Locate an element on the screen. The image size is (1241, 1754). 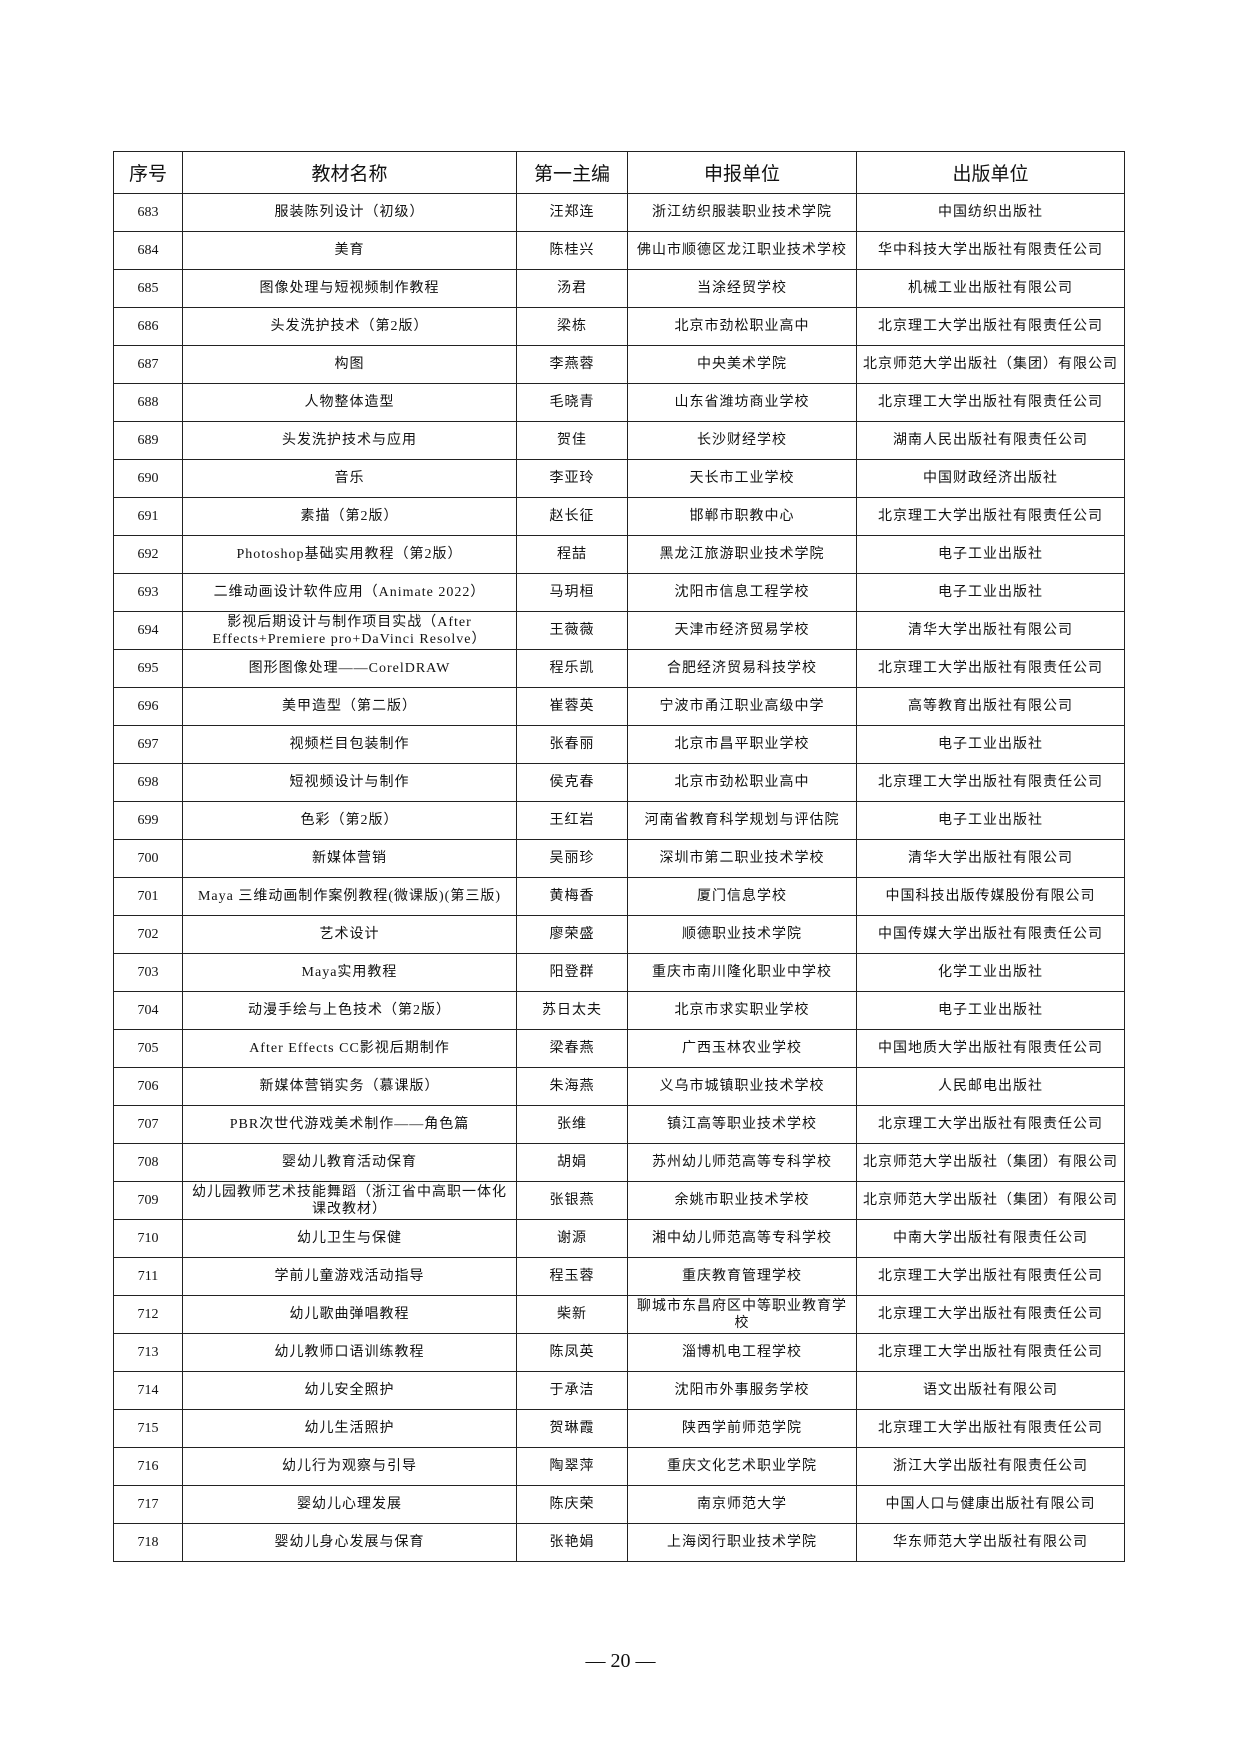
cell-publisher: 中国传媒大学出版社有限责任公司 is located at coordinates (990, 934).